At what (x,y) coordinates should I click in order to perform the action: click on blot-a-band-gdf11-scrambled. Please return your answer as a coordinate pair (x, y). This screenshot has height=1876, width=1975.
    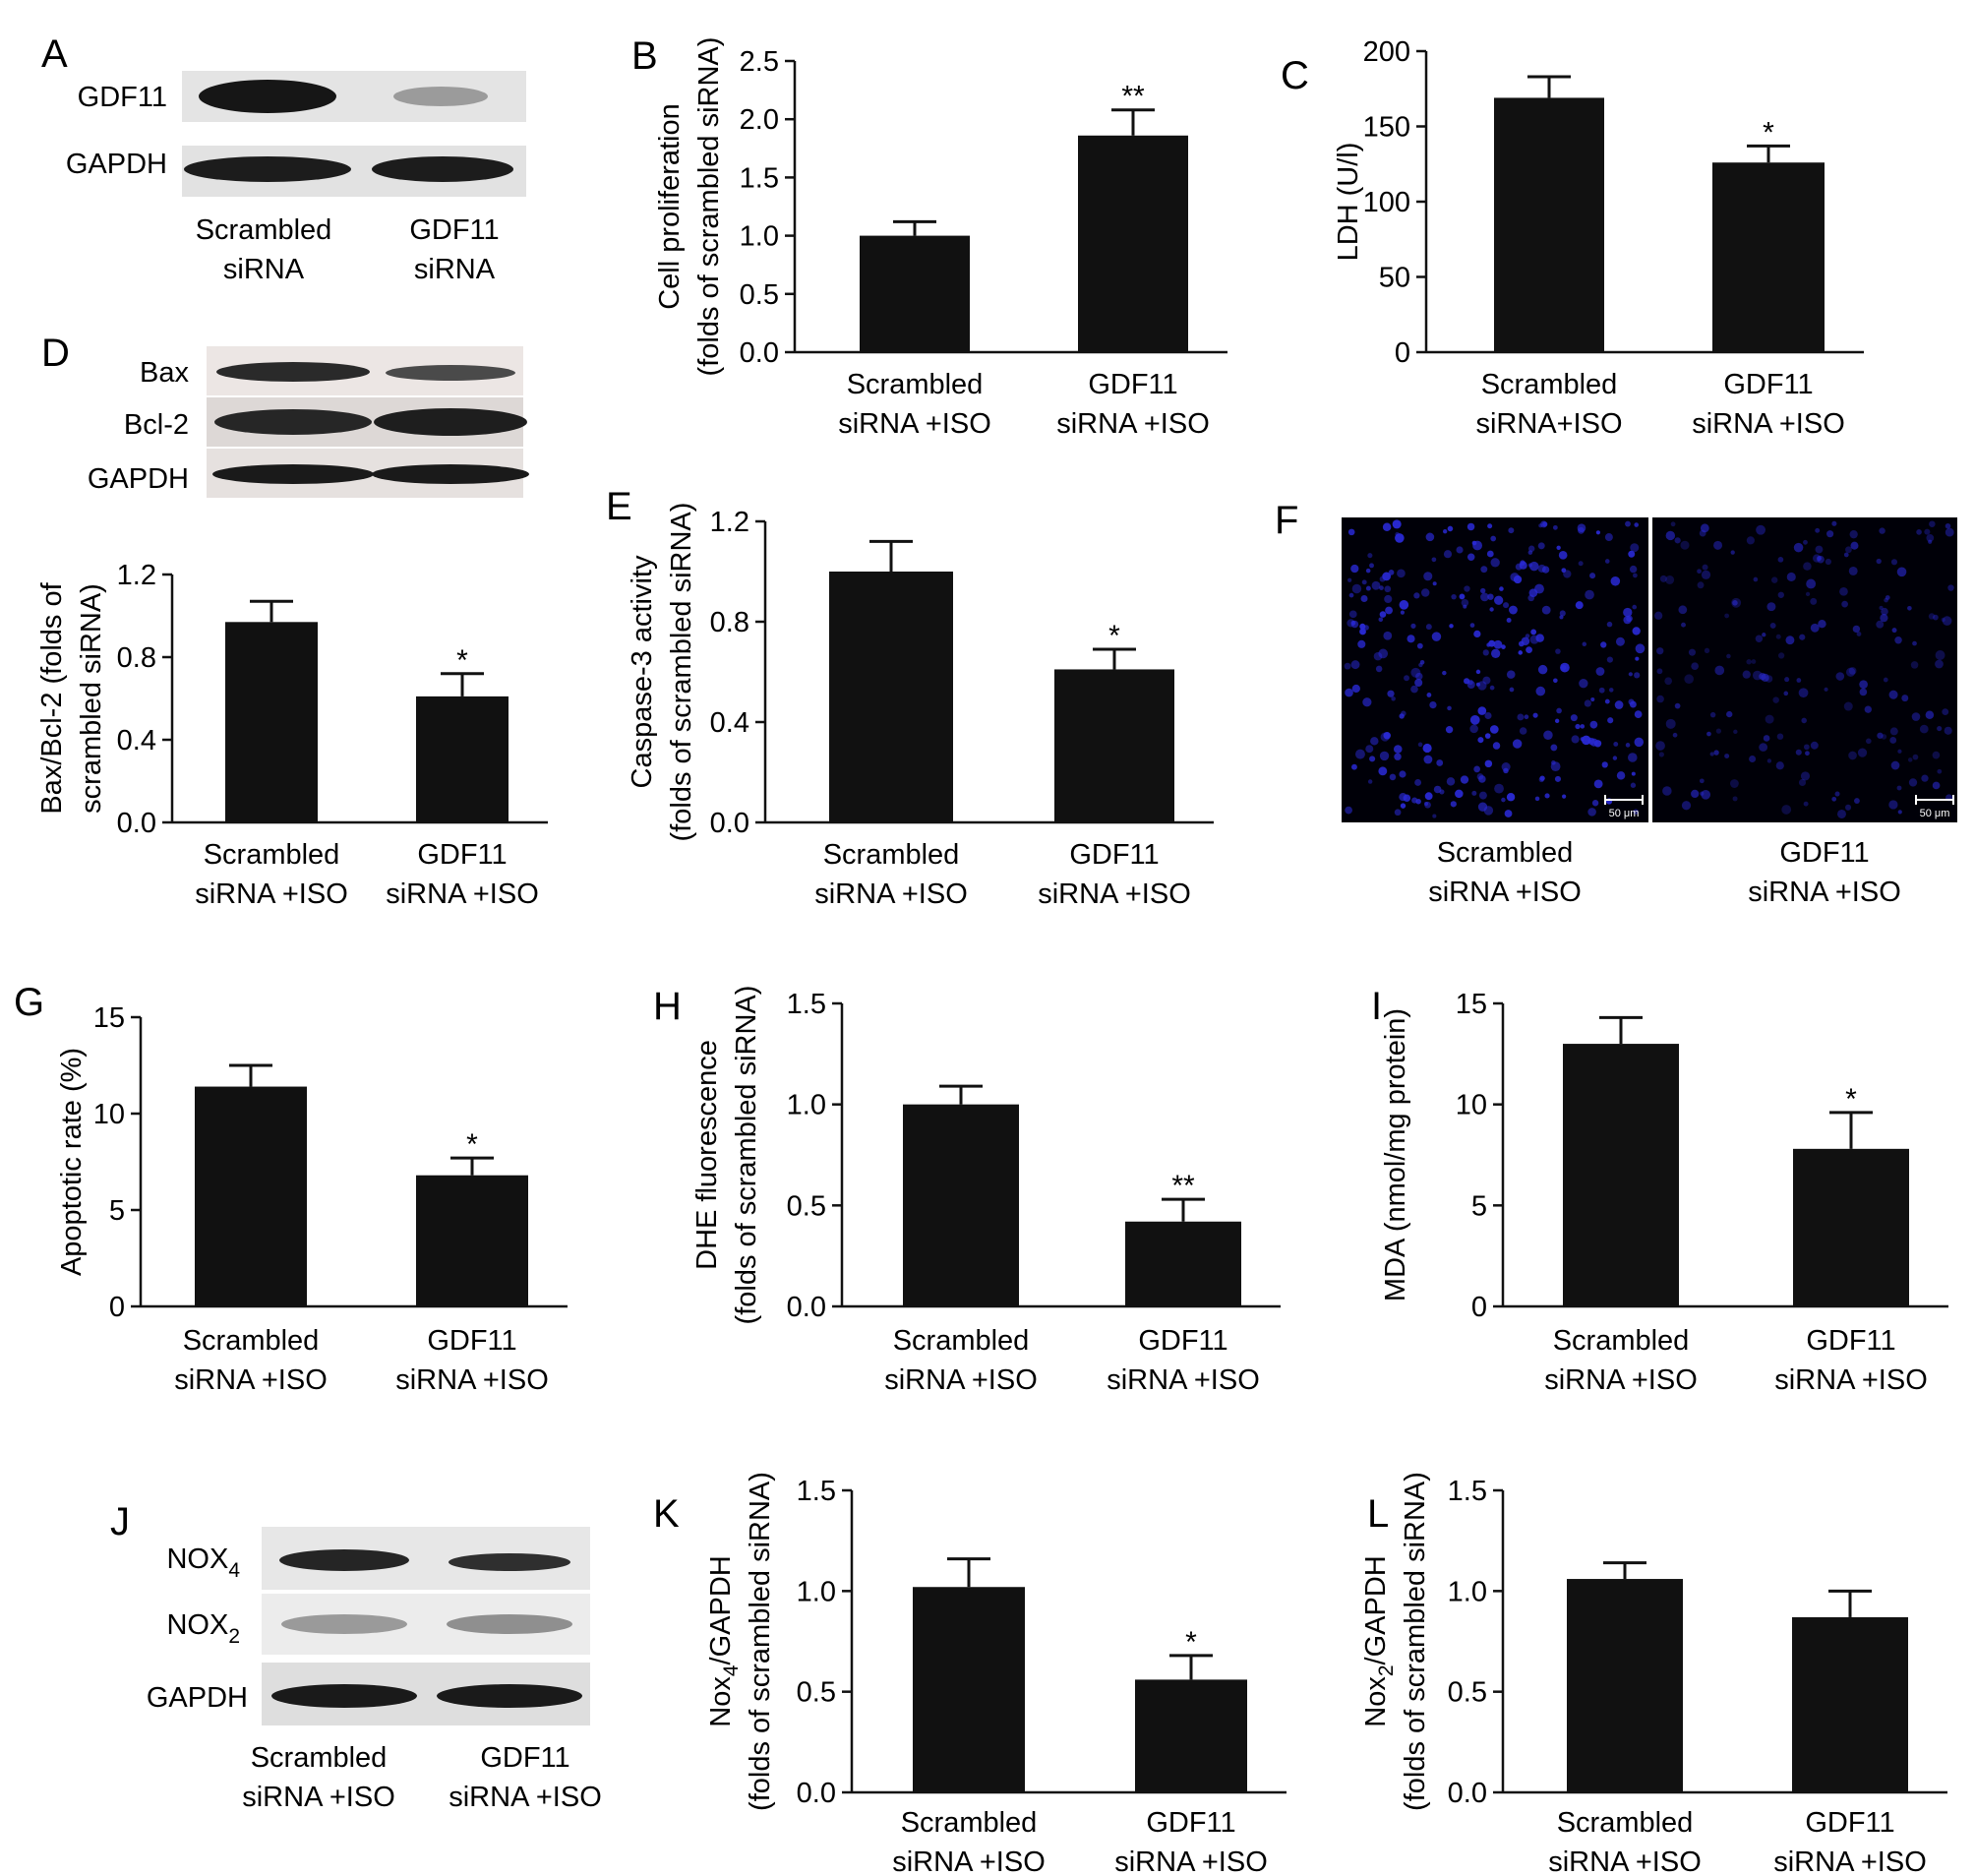
    Looking at the image, I should click on (267, 96).